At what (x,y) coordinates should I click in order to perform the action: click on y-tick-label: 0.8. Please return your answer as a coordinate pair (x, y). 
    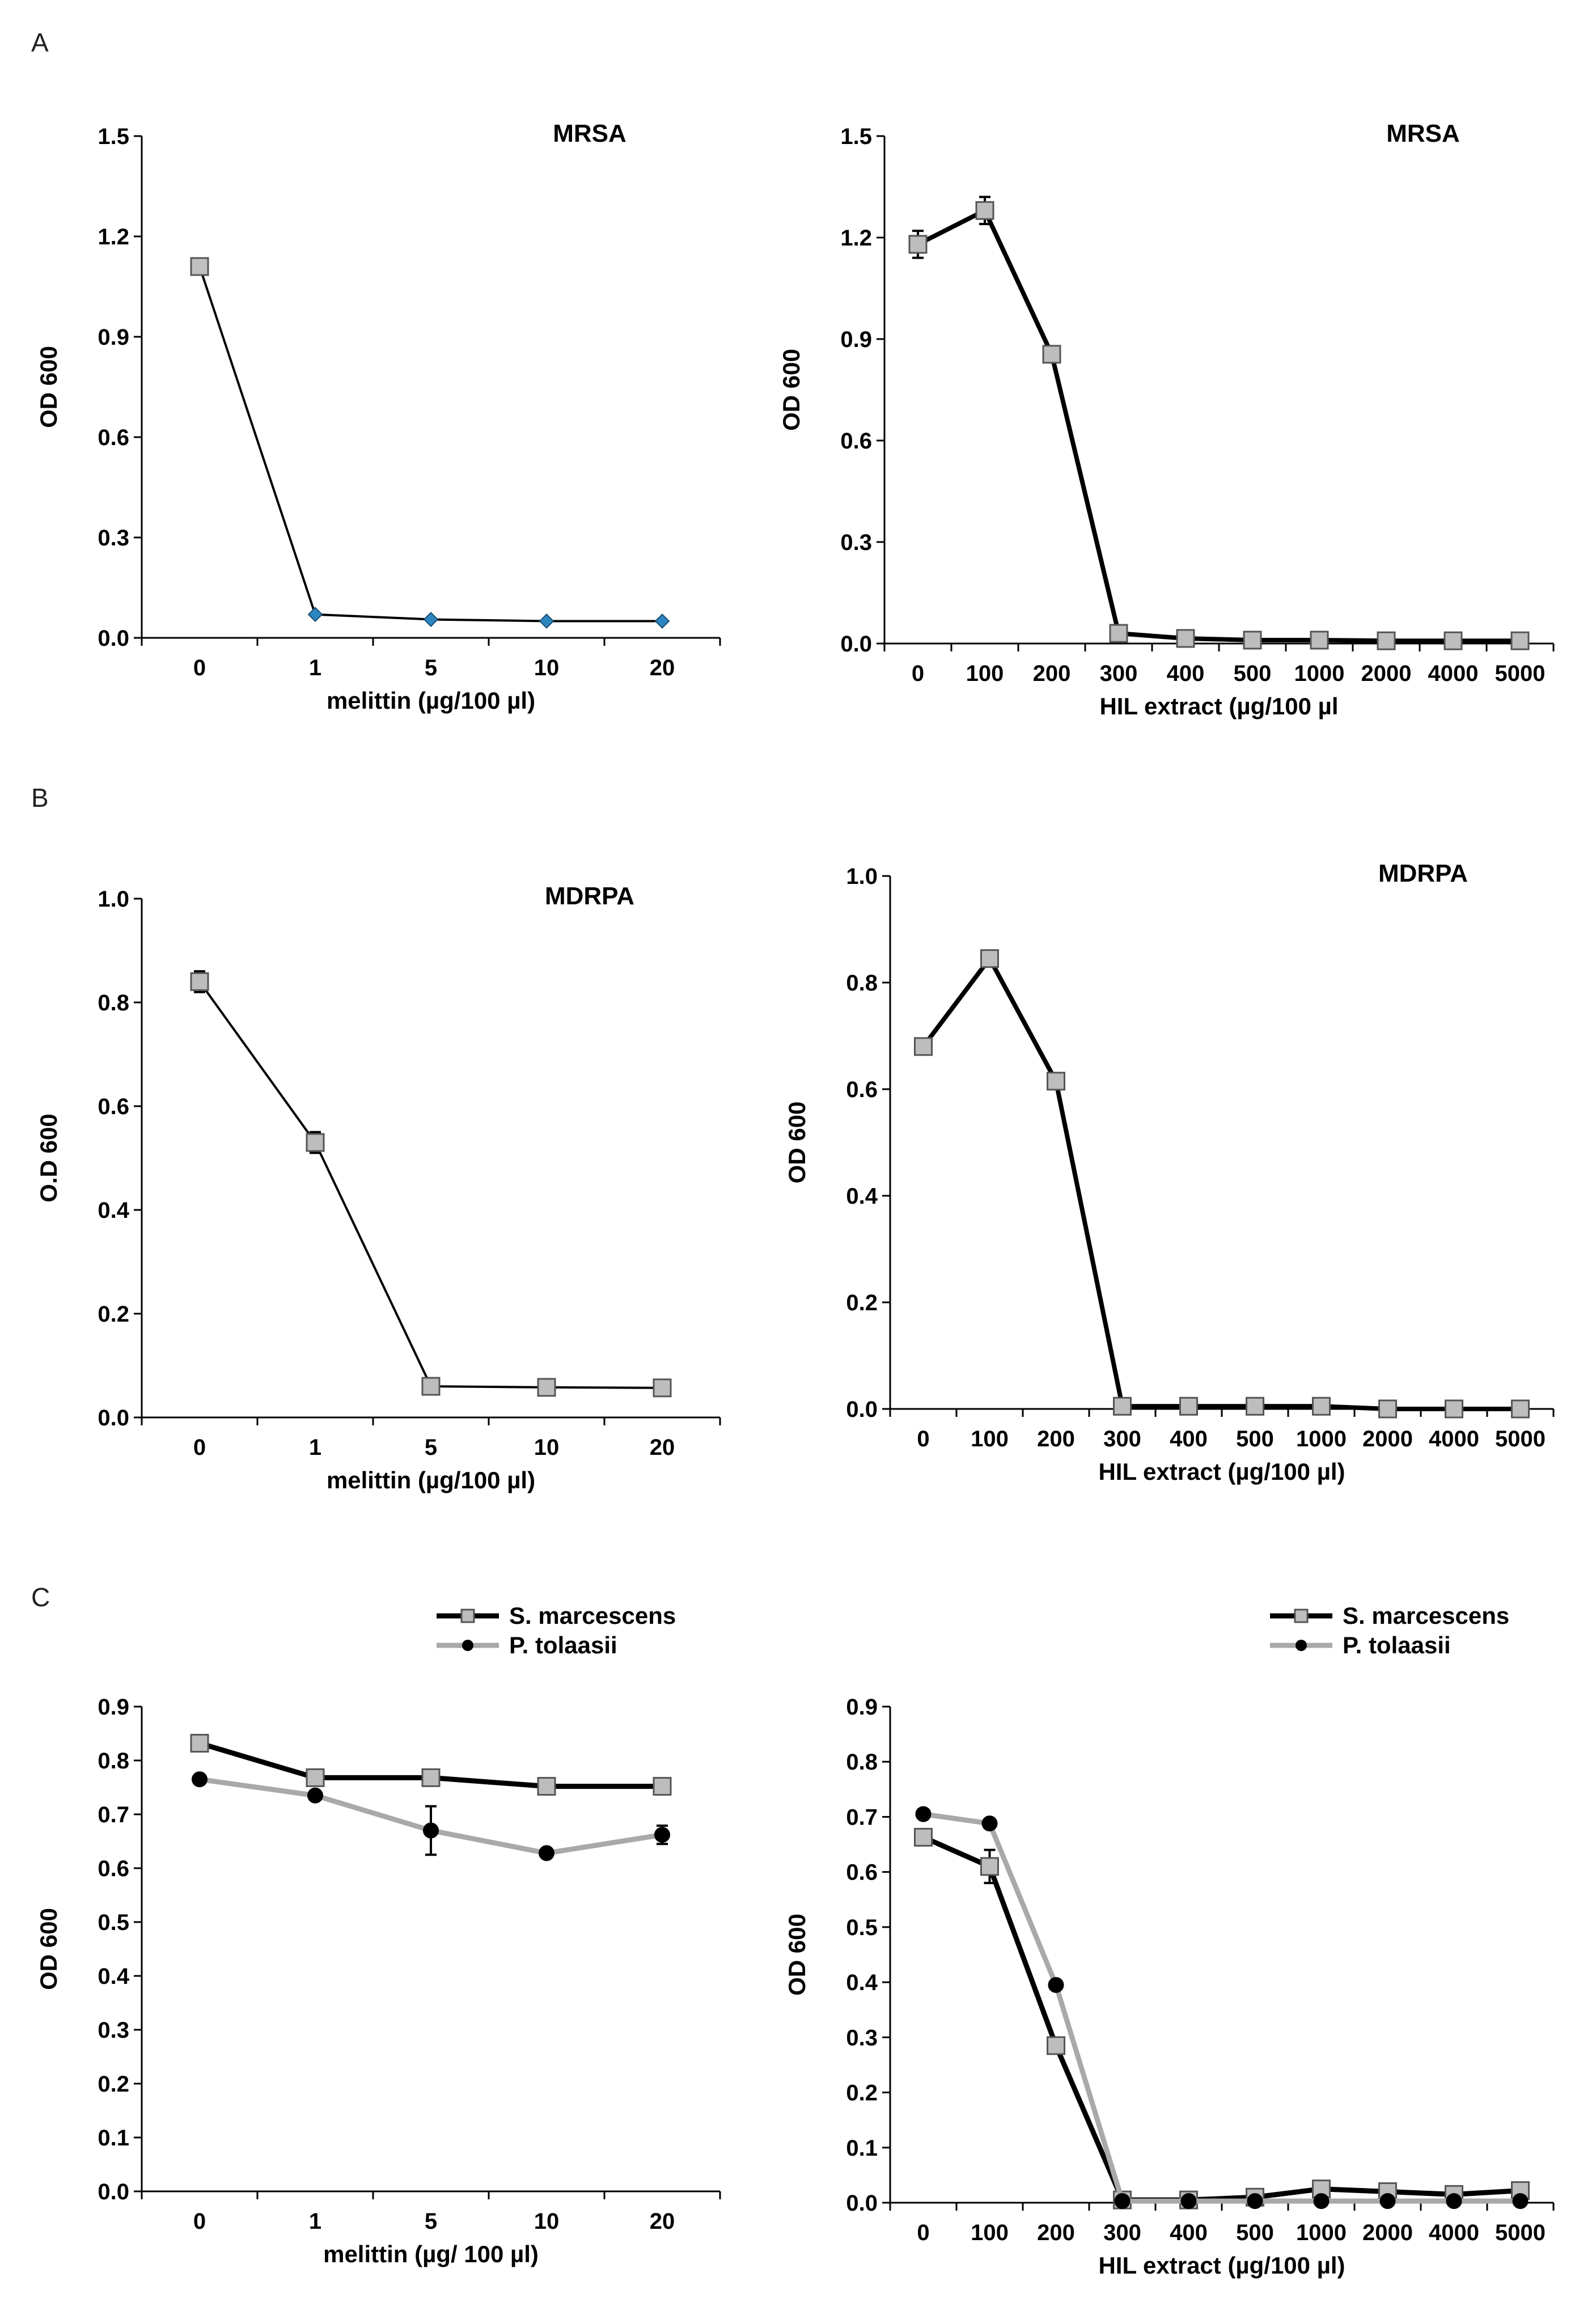
    Looking at the image, I should click on (113, 1003).